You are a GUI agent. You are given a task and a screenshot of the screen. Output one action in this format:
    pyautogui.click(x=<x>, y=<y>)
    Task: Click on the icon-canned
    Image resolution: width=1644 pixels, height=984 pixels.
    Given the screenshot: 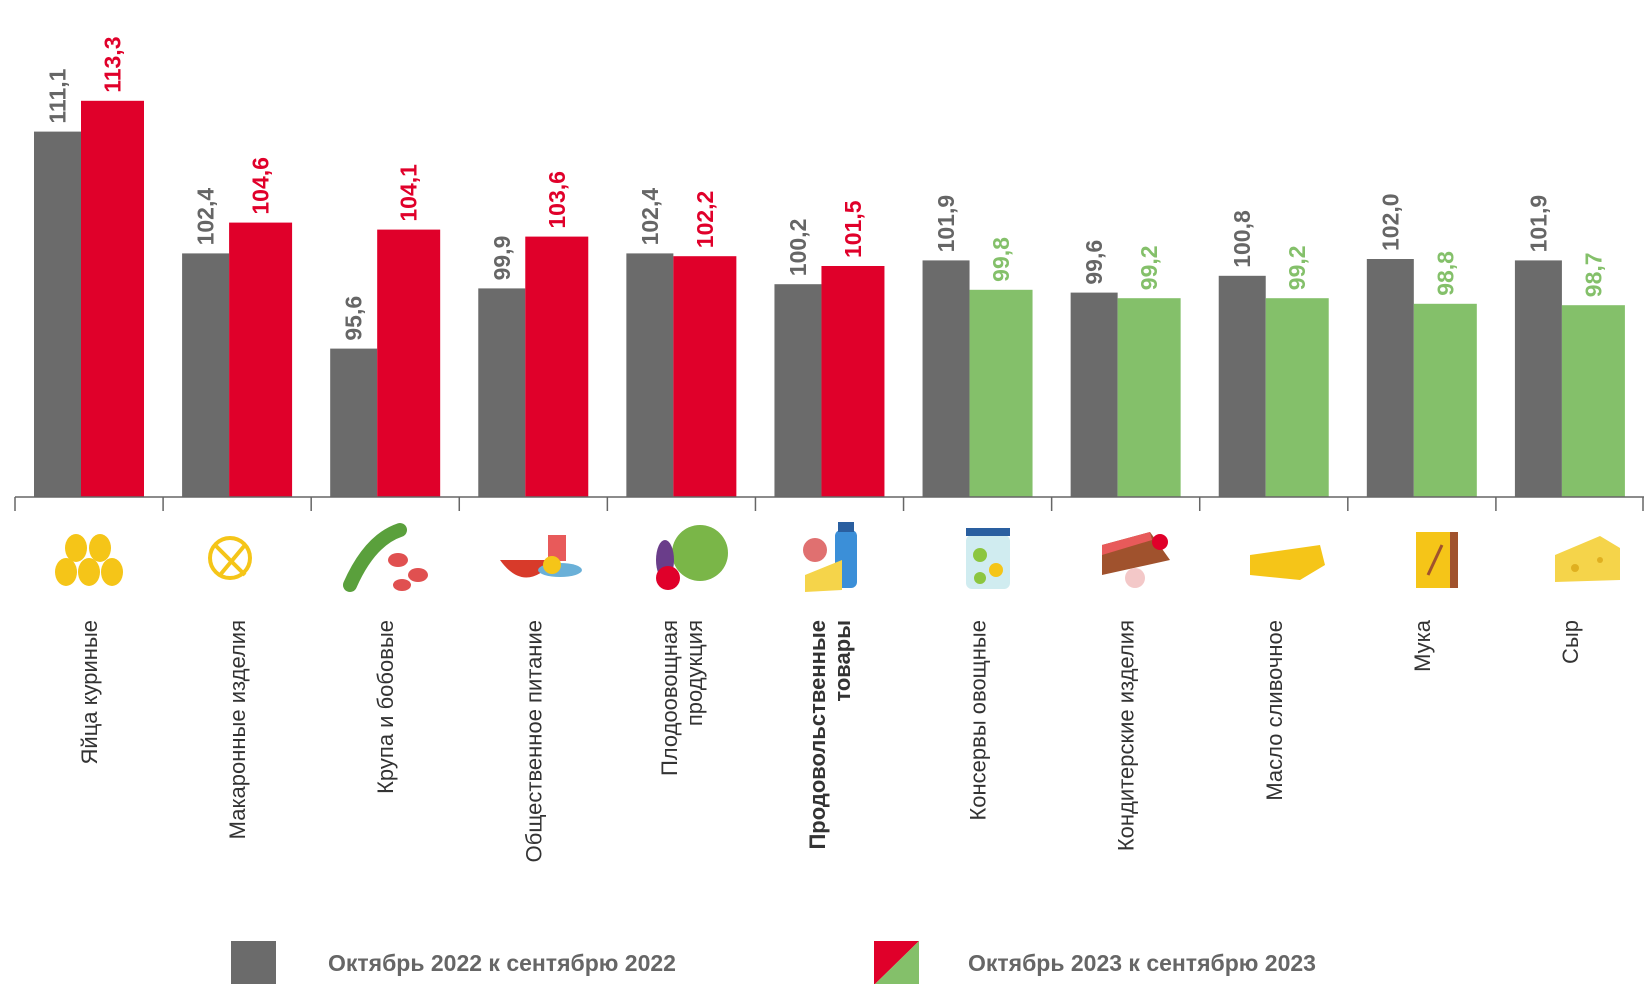 What is the action you would take?
    pyautogui.click(x=988, y=558)
    